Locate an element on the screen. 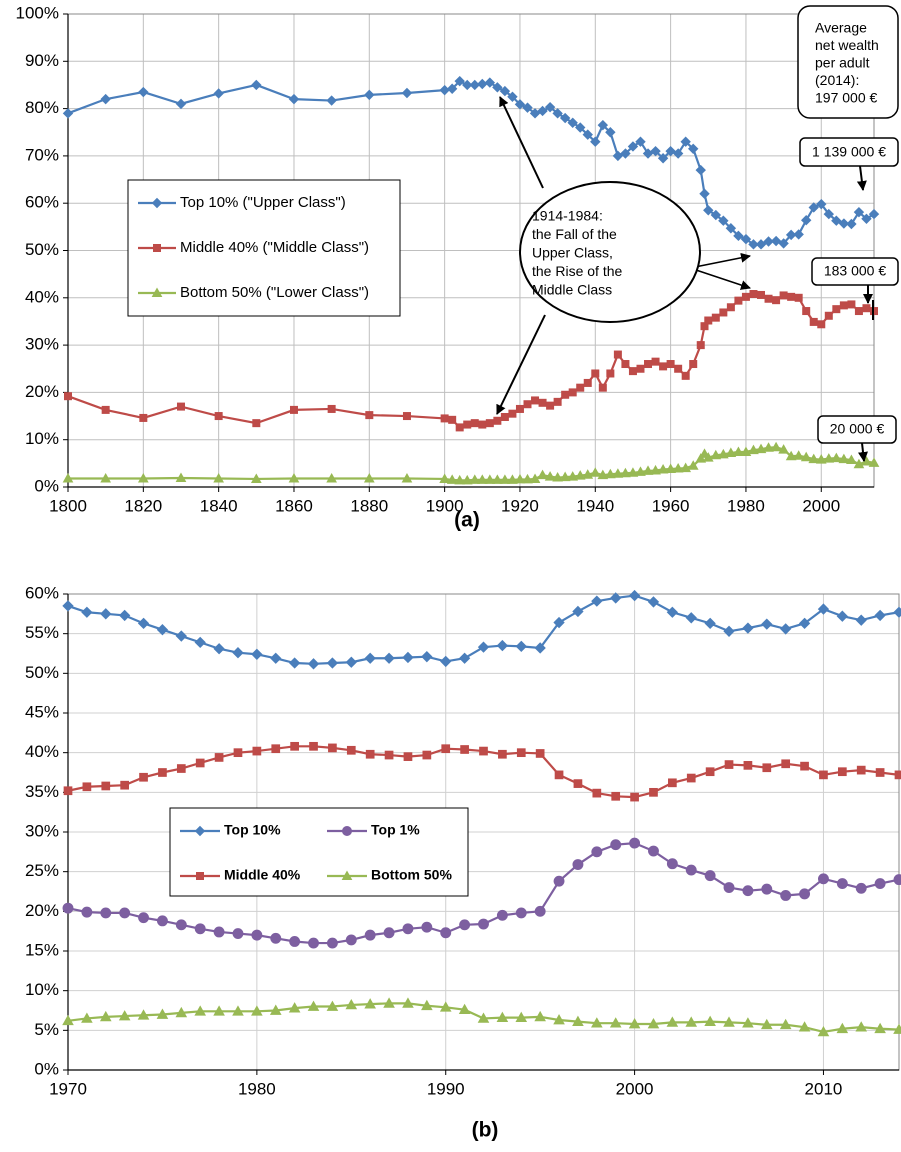  annotation-text: Middle Class is located at coordinates (572, 290).